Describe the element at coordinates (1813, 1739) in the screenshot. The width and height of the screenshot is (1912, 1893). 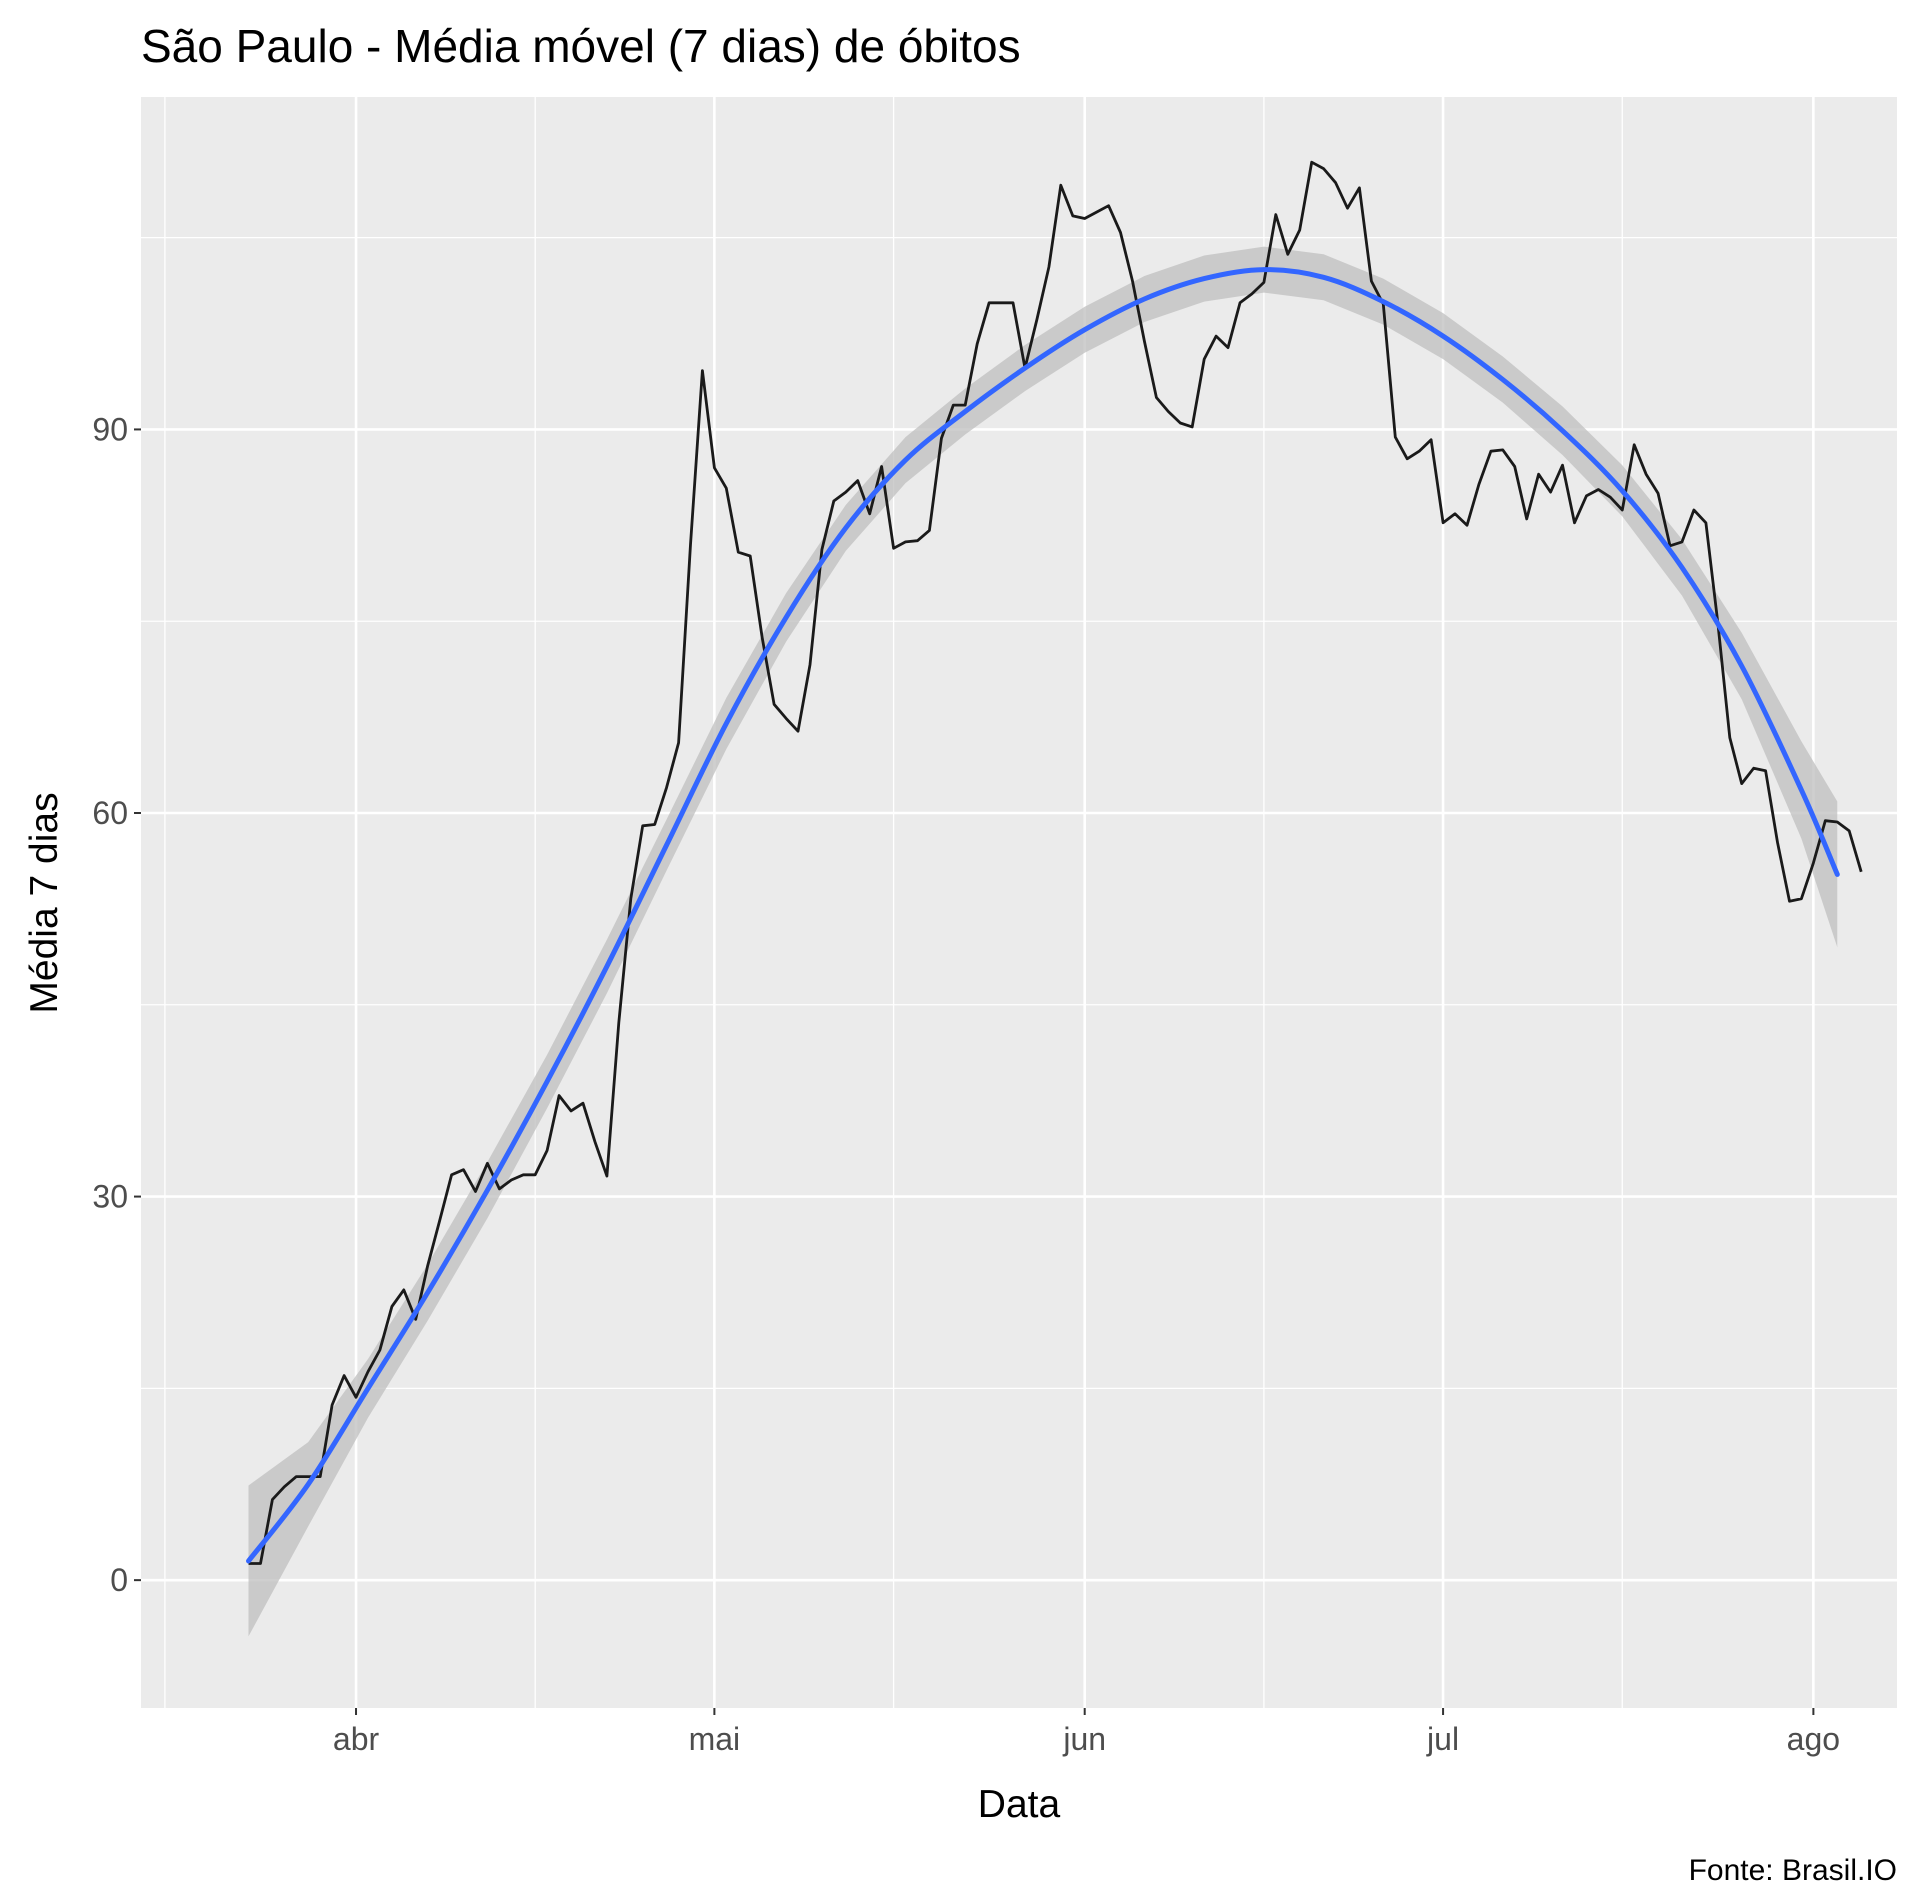
I see `x-tick-label: ago` at that location.